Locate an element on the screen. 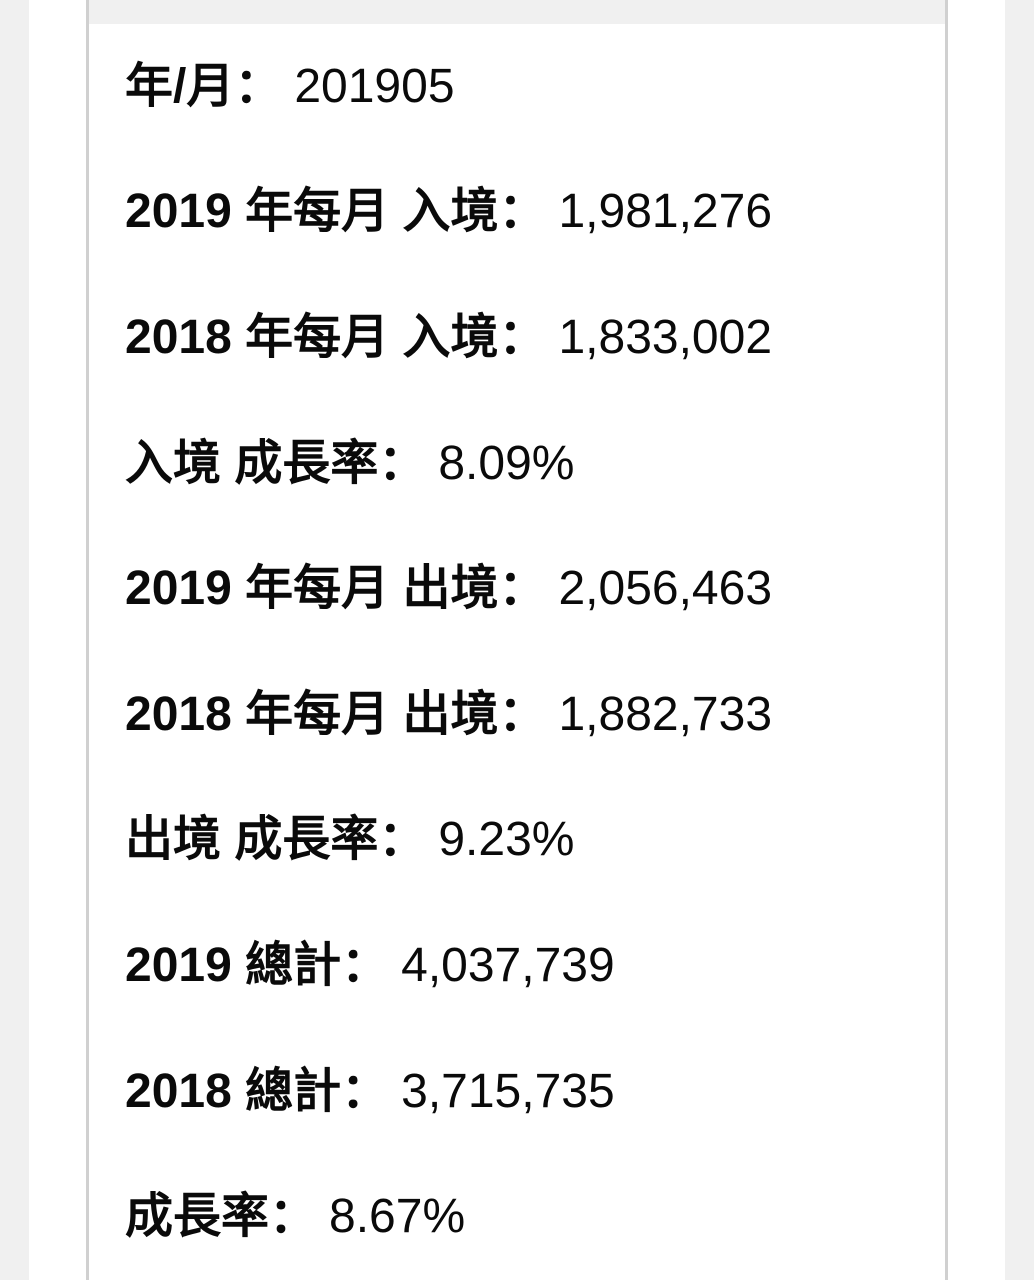 The image size is (1034, 1280). table-row: 2019 年每月 出境： 2,056,463 is located at coordinates (517, 589).